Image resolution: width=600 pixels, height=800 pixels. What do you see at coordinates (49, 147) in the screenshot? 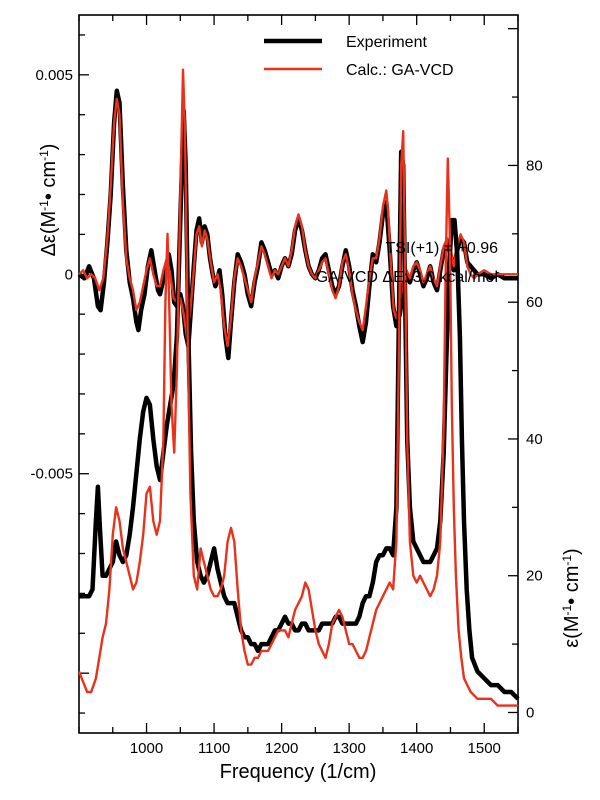
I see `vcd-ylabel-end: )` at bounding box center [49, 147].